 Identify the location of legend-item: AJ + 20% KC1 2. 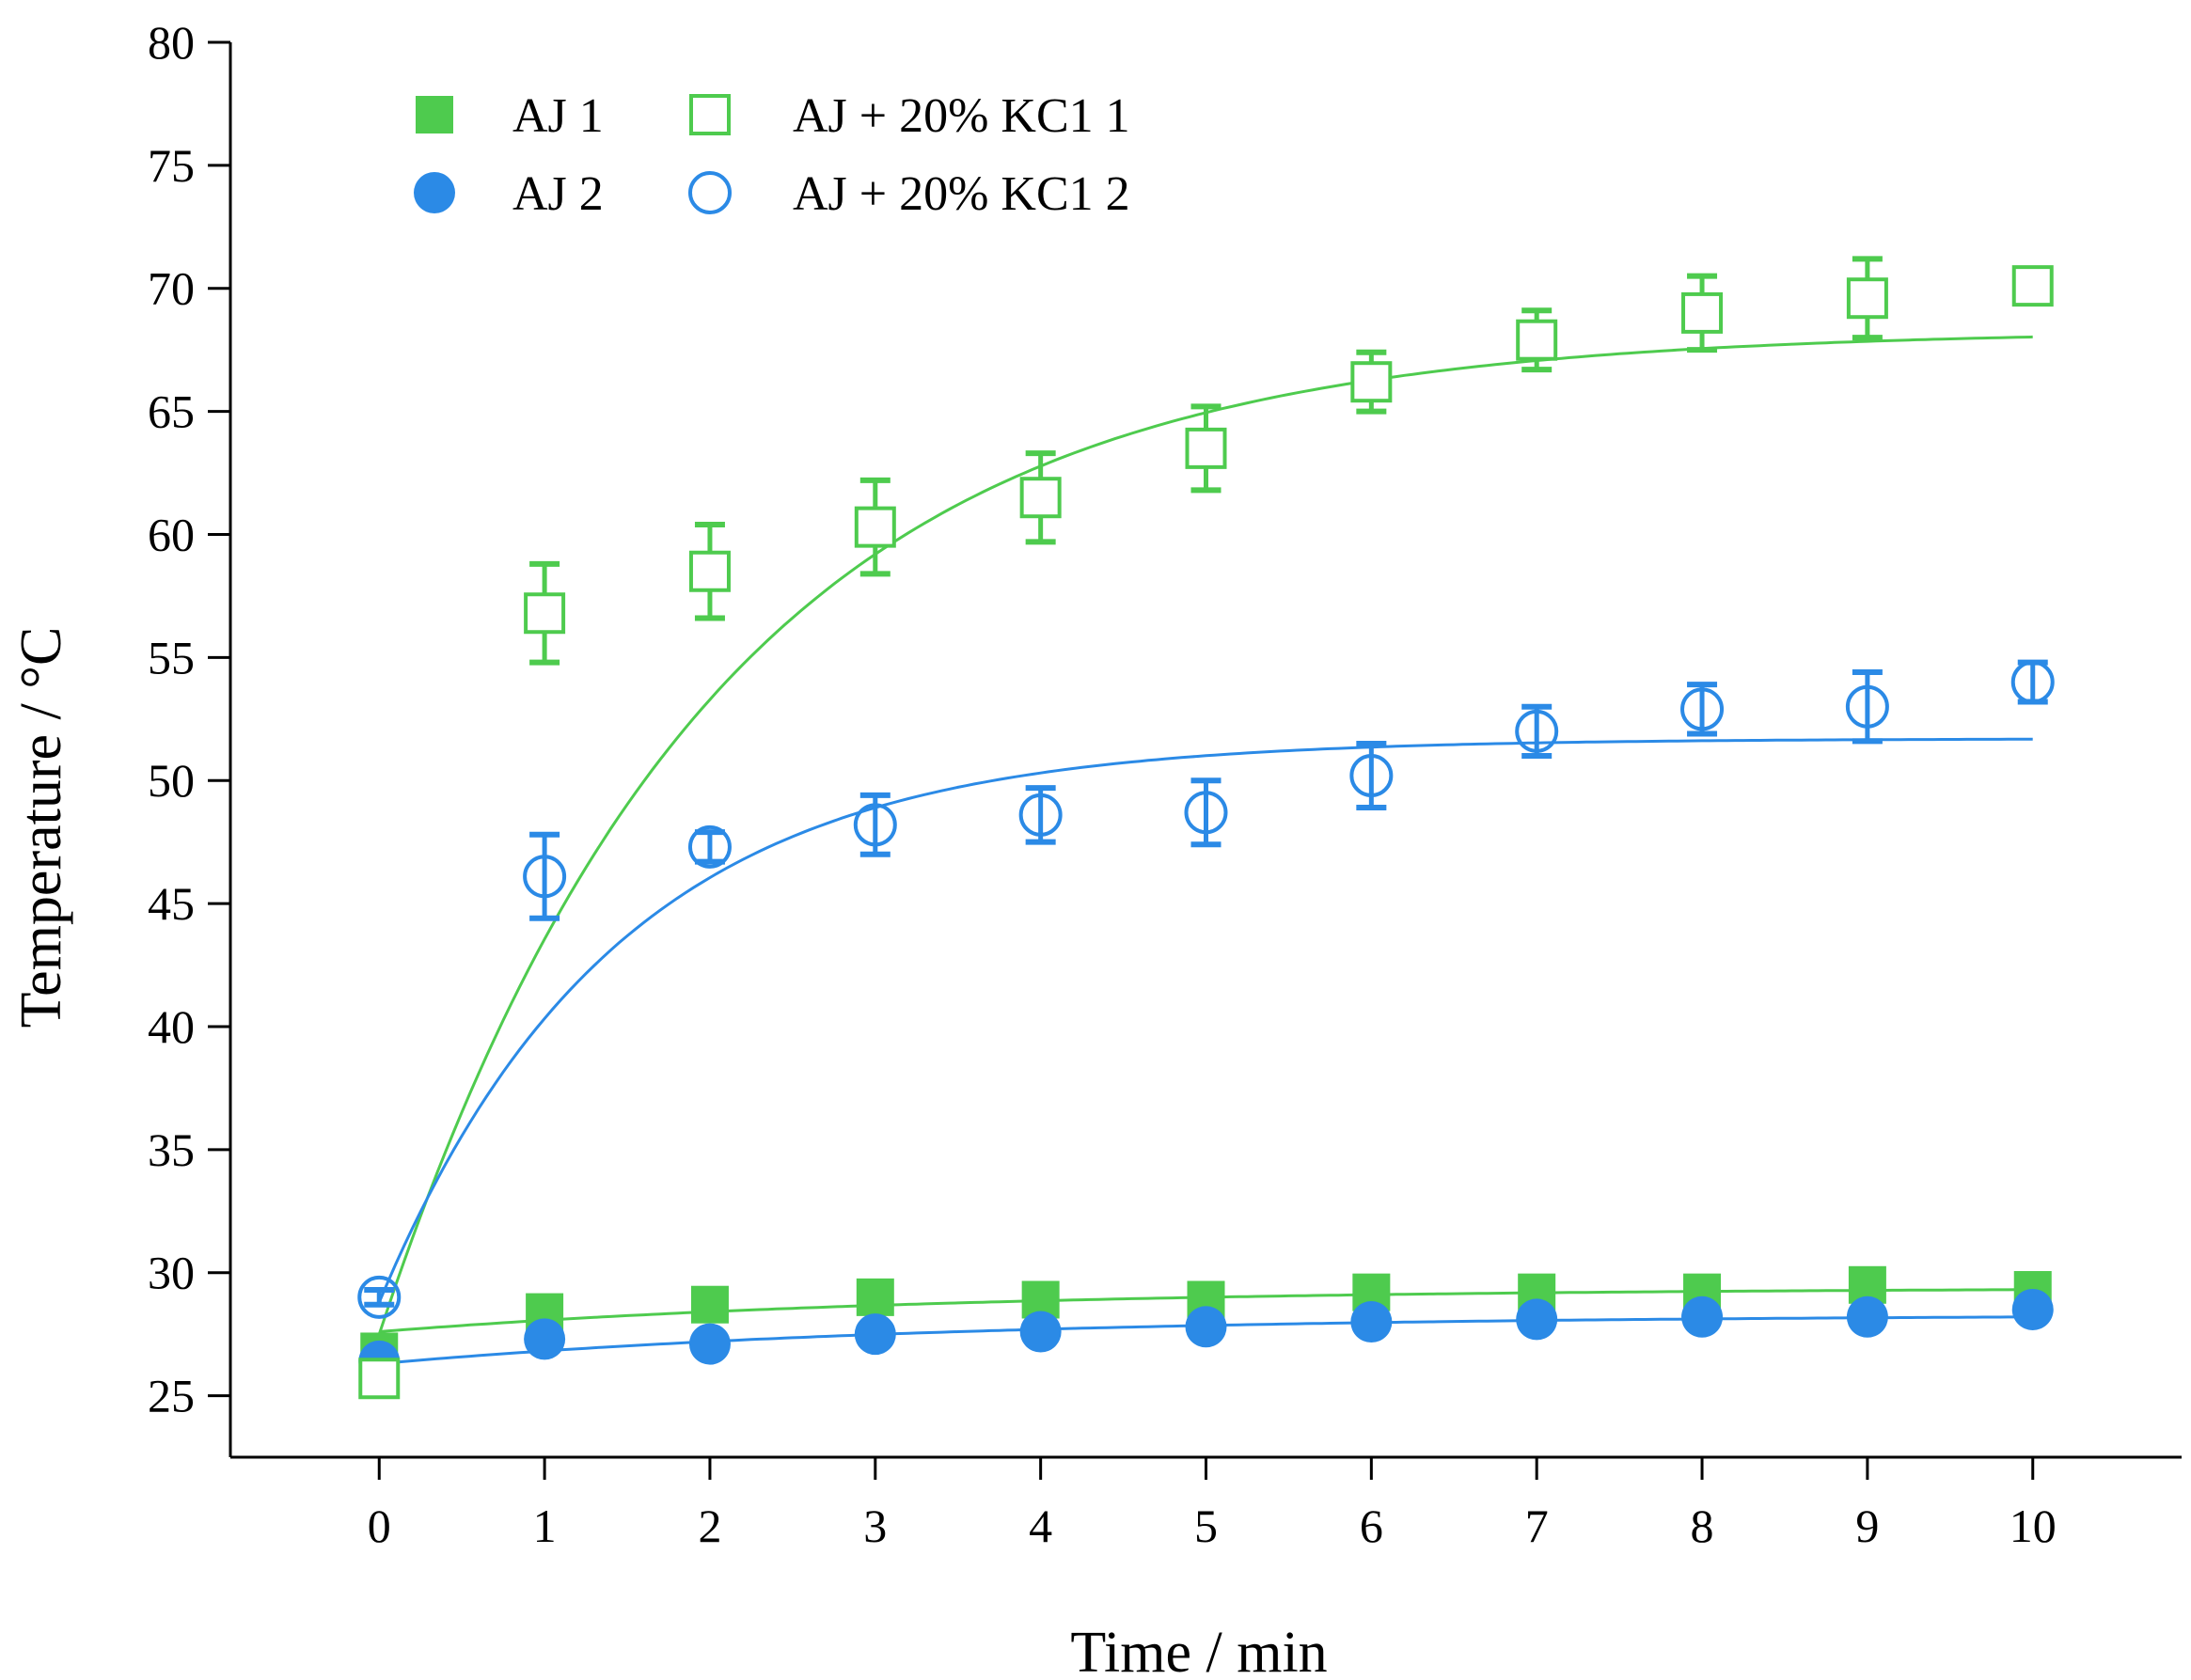
(909, 194).